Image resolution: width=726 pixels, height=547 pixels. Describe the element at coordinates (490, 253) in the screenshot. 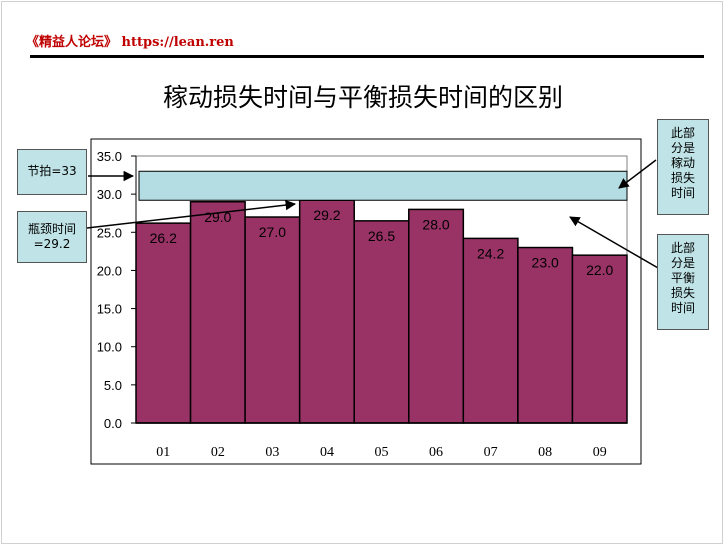

I see `bar-value-label: 24.2` at that location.